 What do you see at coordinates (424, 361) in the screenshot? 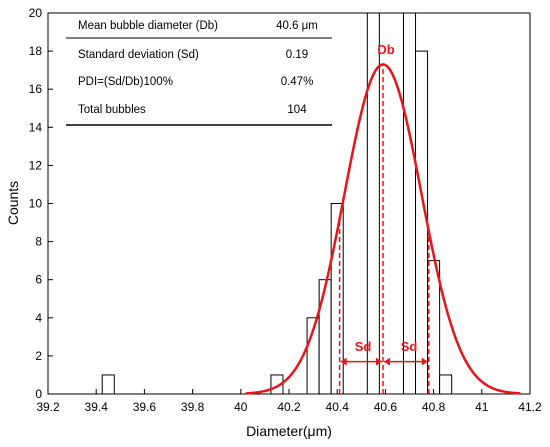
I see `sd-right-arrow-head-right` at bounding box center [424, 361].